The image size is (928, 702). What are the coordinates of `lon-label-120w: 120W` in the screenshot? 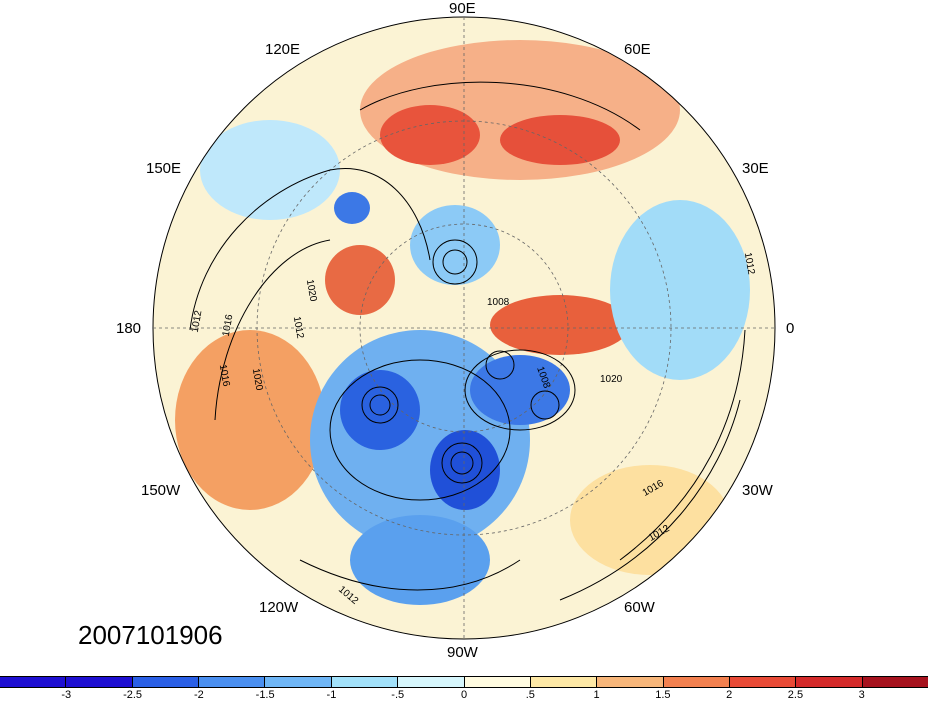 It's located at (279, 607).